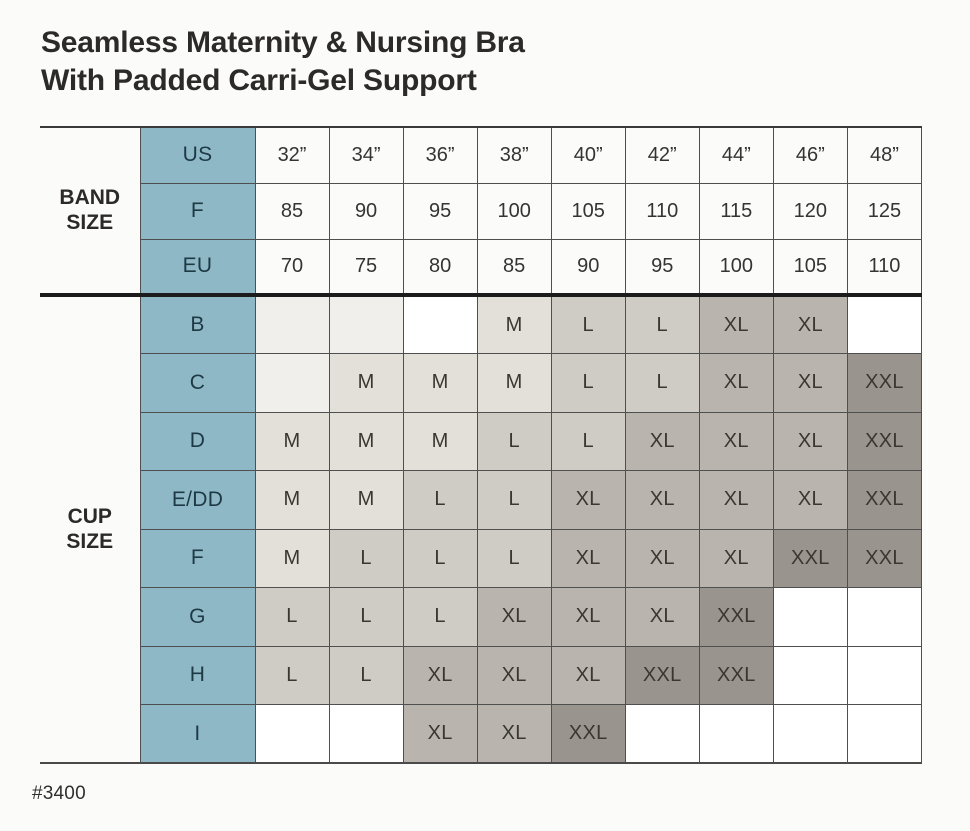 This screenshot has width=970, height=831. What do you see at coordinates (736, 211) in the screenshot?
I see `band-value-cell: 115` at bounding box center [736, 211].